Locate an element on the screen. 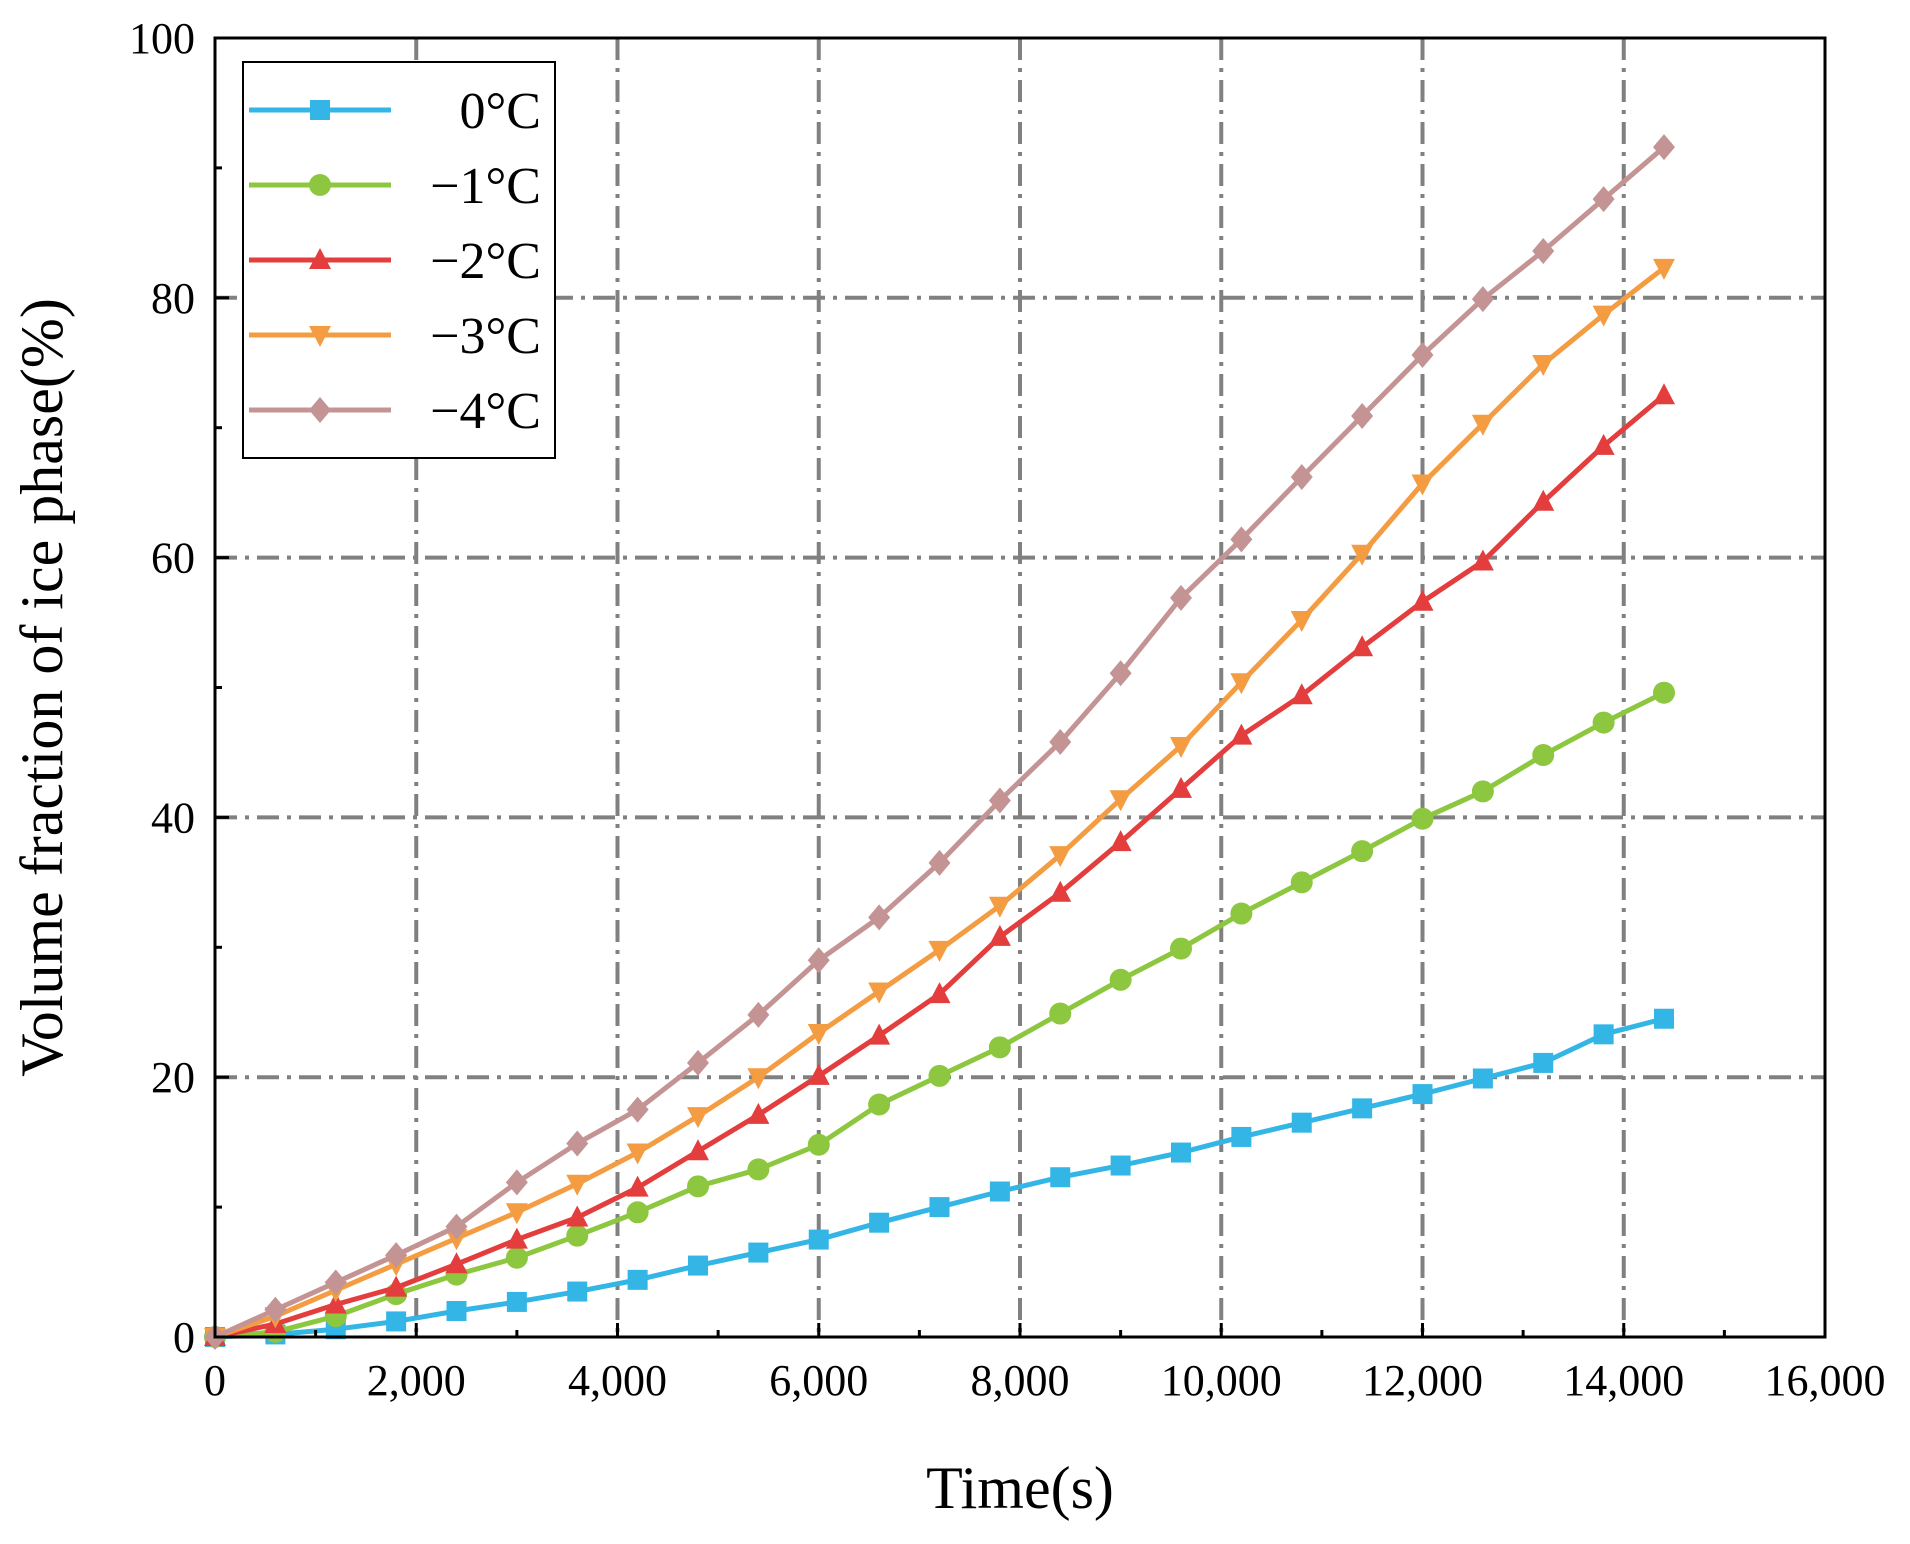 This screenshot has width=1910, height=1544. x-axis-title: Time(s) is located at coordinates (1020, 1488).